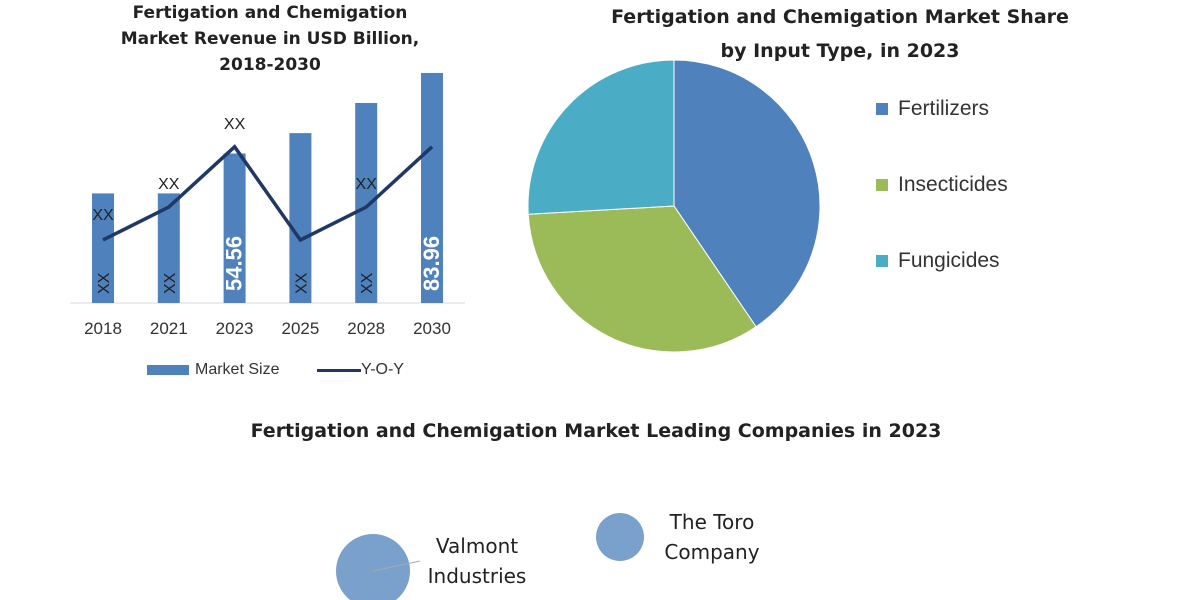 Image resolution: width=1200 pixels, height=600 pixels. I want to click on legend-insecticides: Insecticides, so click(942, 185).